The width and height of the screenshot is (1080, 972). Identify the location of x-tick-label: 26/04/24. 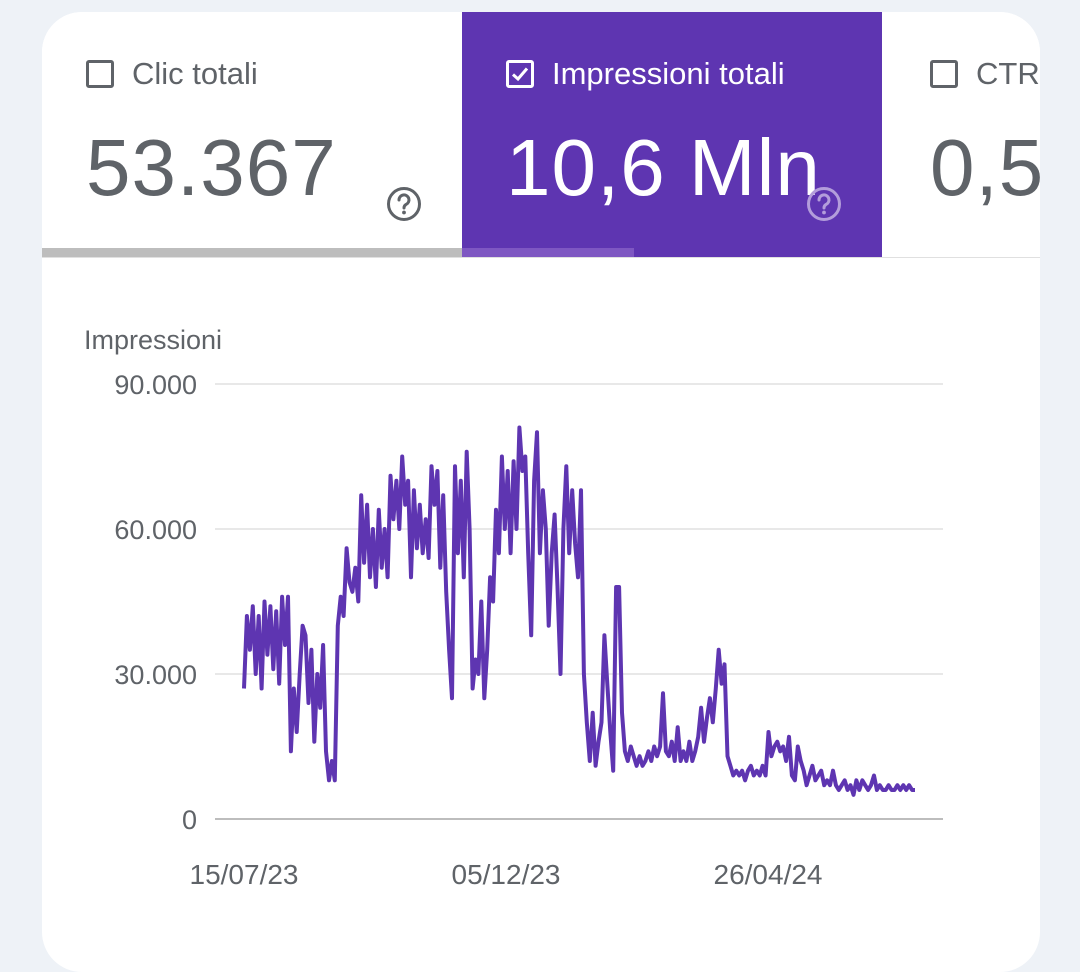
(768, 874).